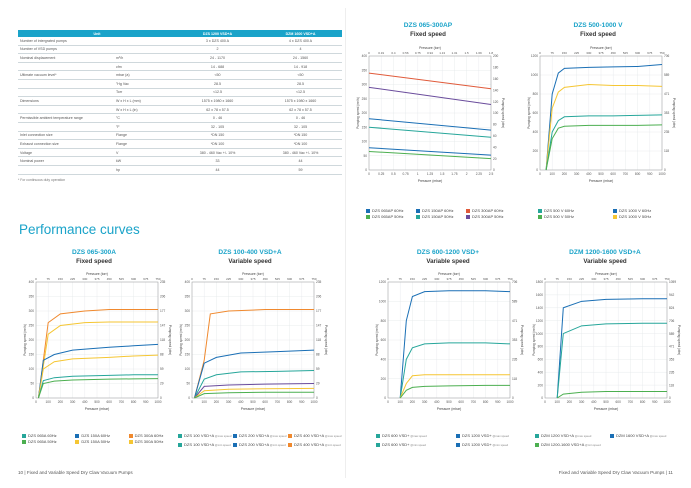 This screenshot has width=691, height=488. What do you see at coordinates (253, 274) in the screenshot?
I see `top-axis-label: Pressure (torr)` at bounding box center [253, 274].